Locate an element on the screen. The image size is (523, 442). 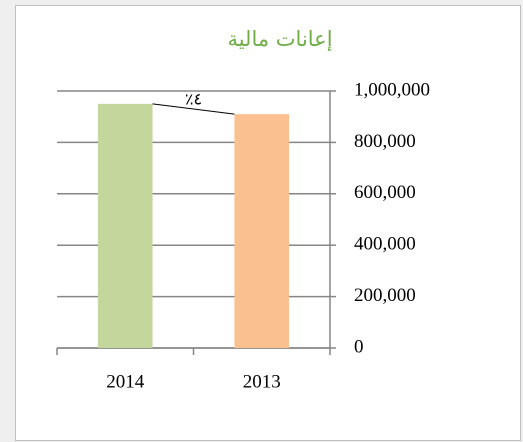
y-tick-label: 600,000 is located at coordinates (385, 192).